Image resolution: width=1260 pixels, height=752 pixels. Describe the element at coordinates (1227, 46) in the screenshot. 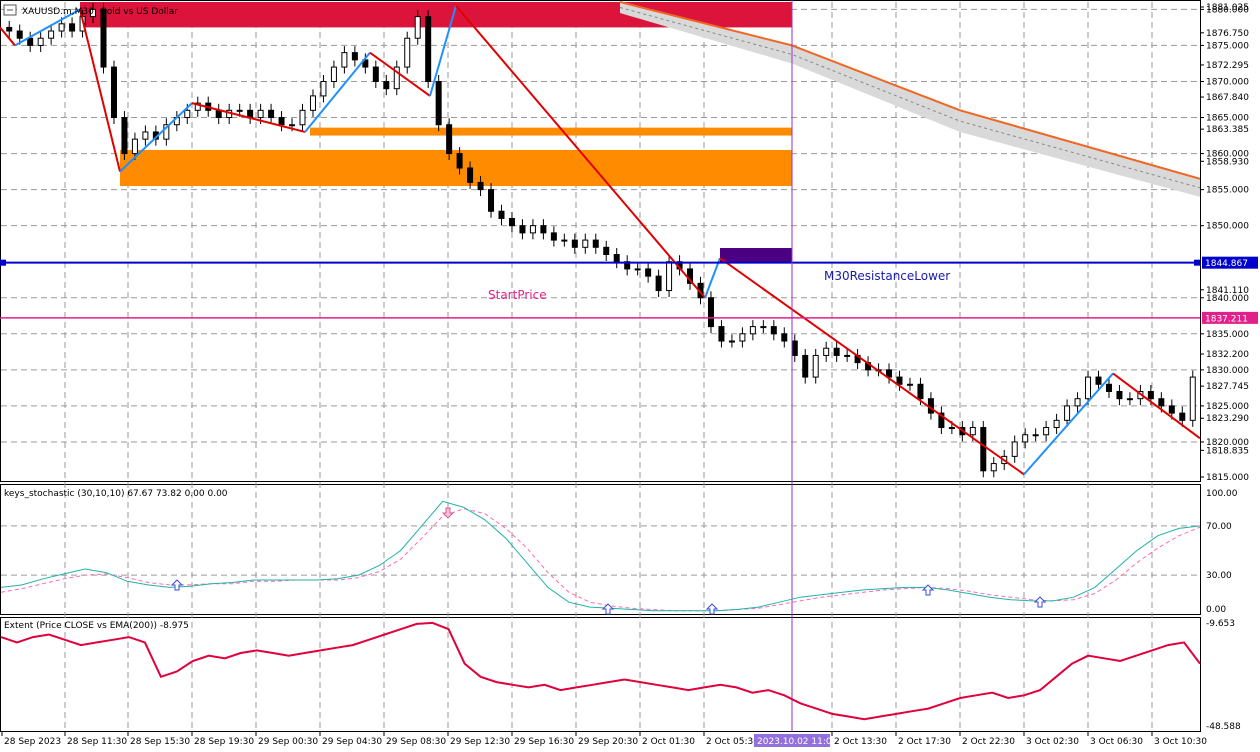

I see `price-tick-label: 1875.000` at that location.